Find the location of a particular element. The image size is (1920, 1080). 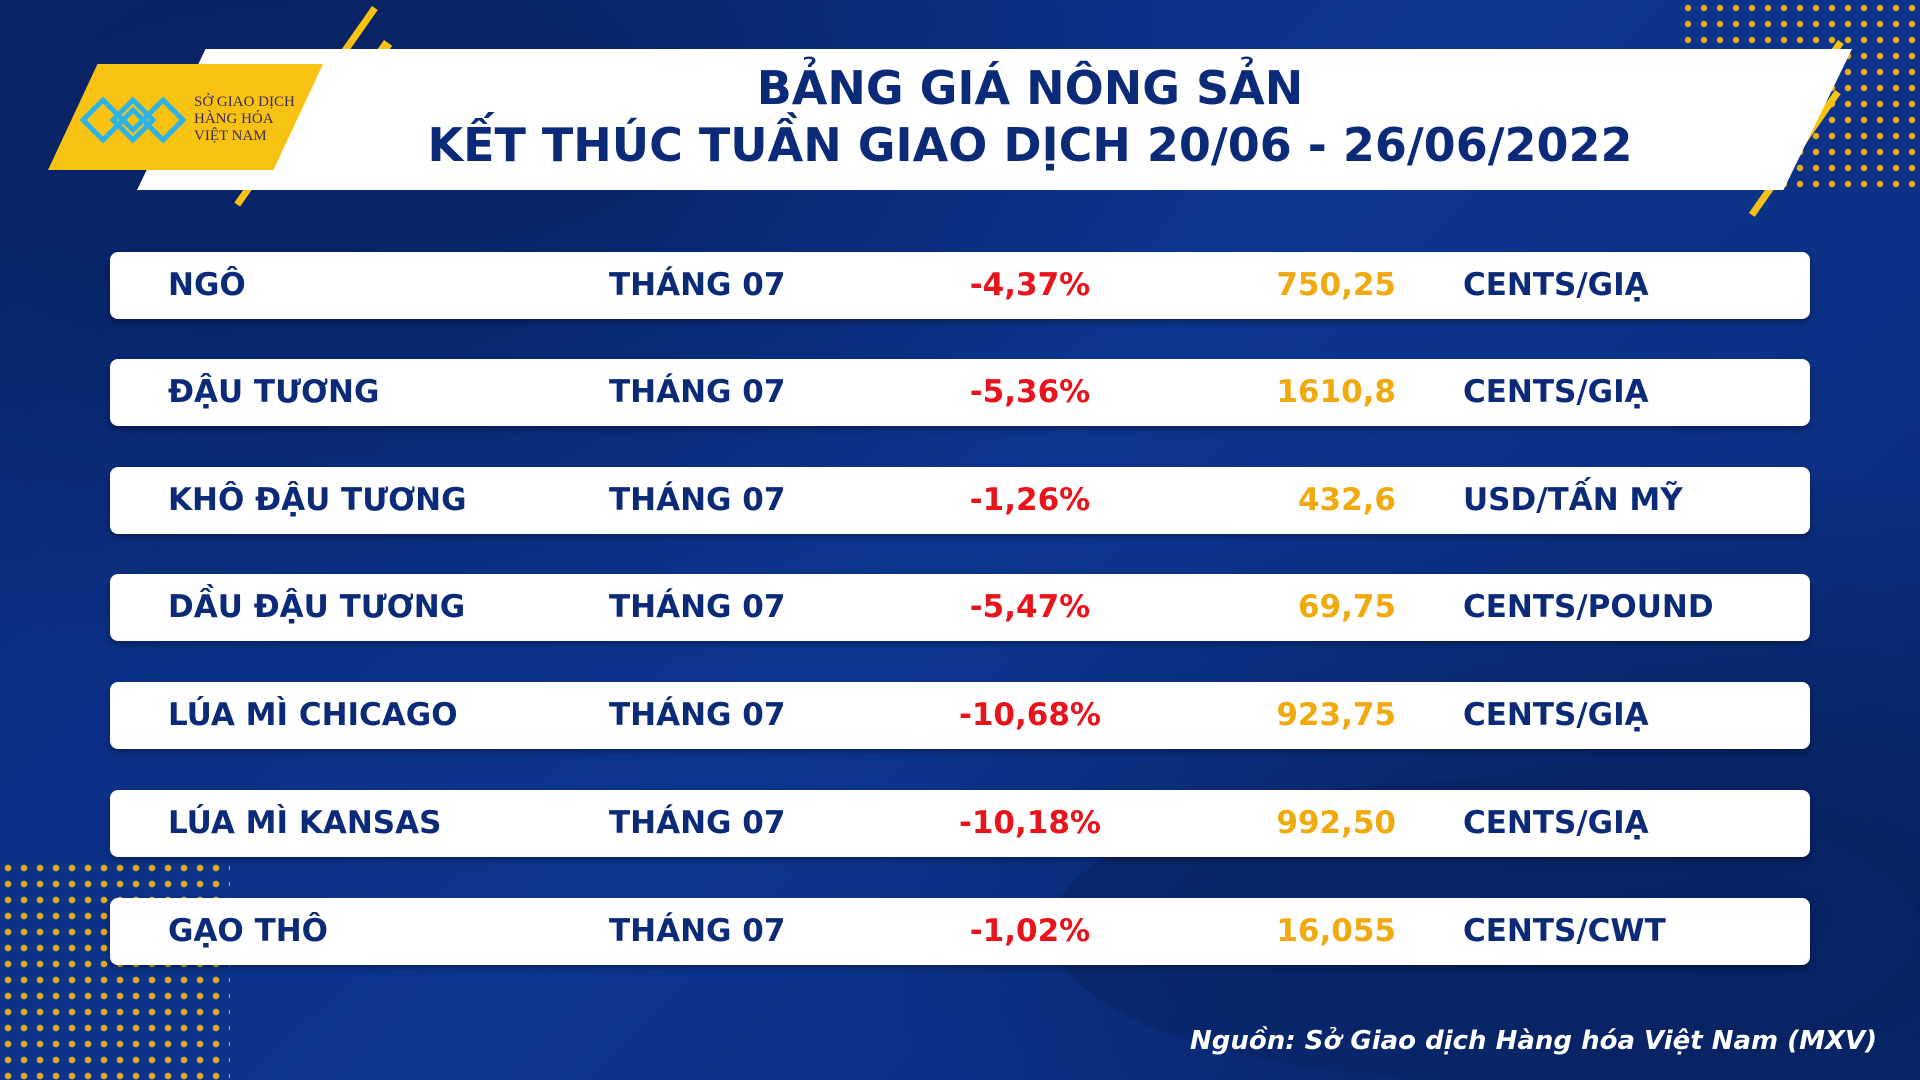

price-change: -4,37% is located at coordinates (1030, 285).